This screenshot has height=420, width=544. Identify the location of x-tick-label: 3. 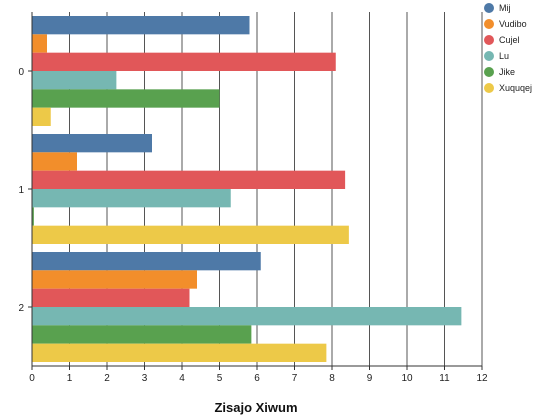
(145, 378).